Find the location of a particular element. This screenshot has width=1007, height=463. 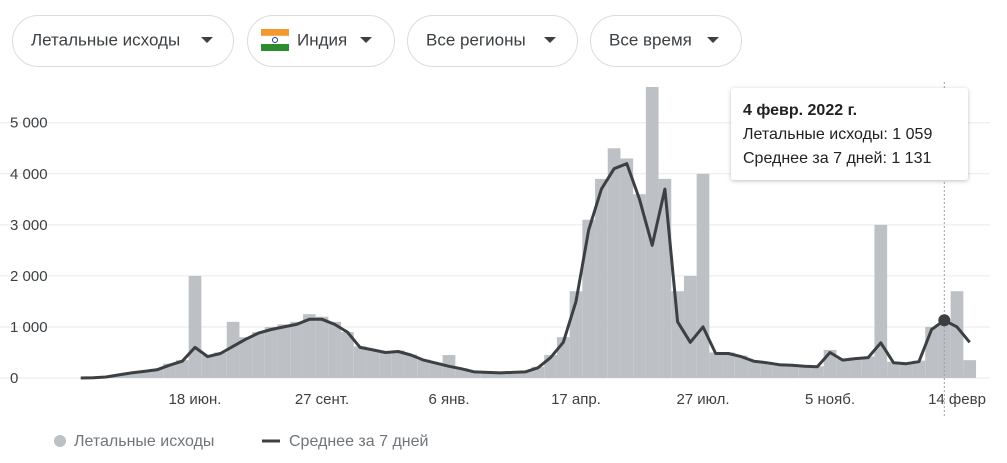

tooltip-box is located at coordinates (849, 134).